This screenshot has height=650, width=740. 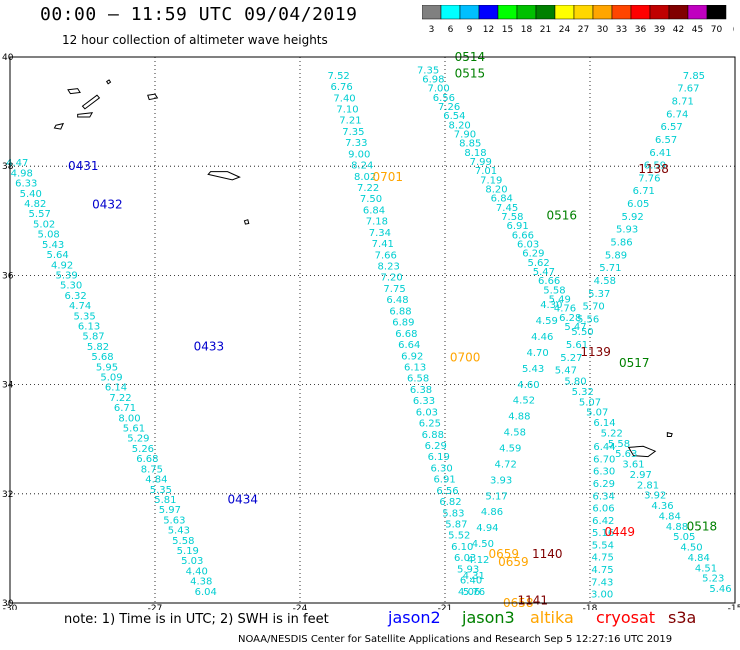 What do you see at coordinates (528, 385) in the screenshot?
I see `wave-height-value: 4.60` at bounding box center [528, 385].